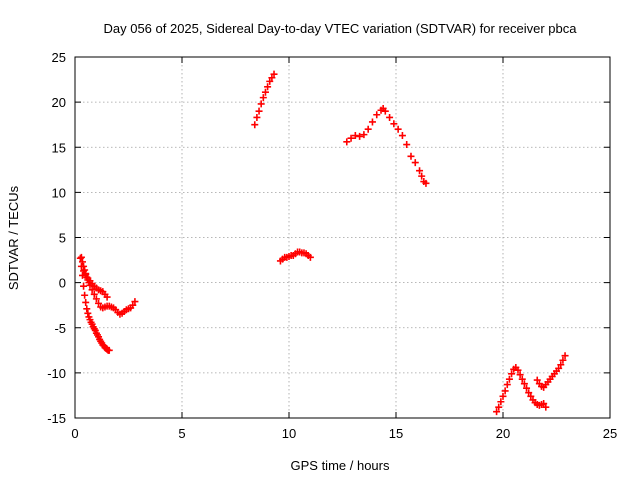  I want to click on y-tick-label: -15, so click(56, 418).